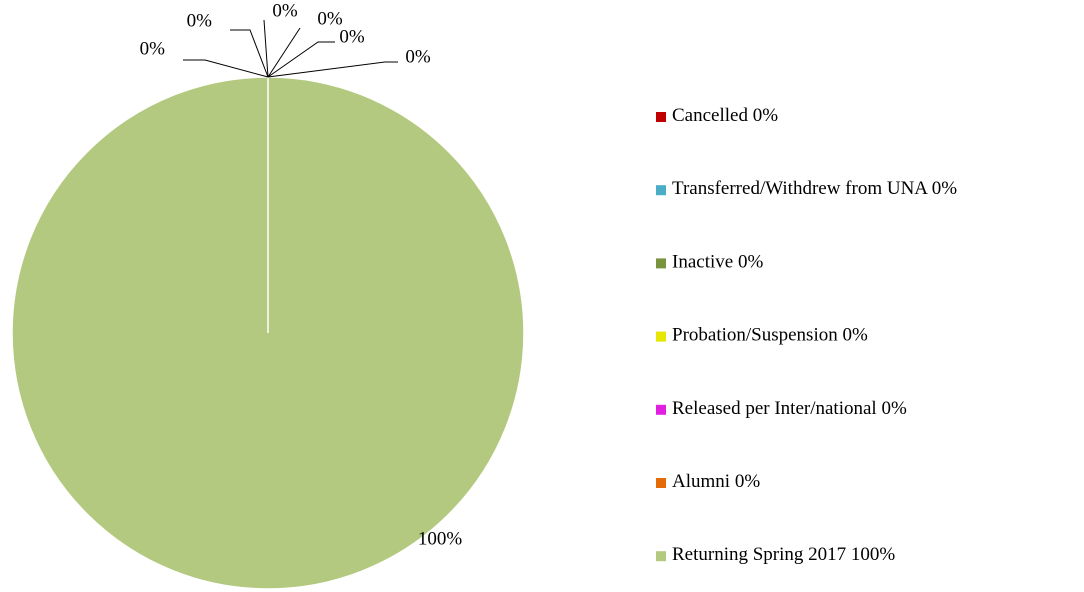  I want to click on legend-label: Cancelled 0%, so click(725, 115).